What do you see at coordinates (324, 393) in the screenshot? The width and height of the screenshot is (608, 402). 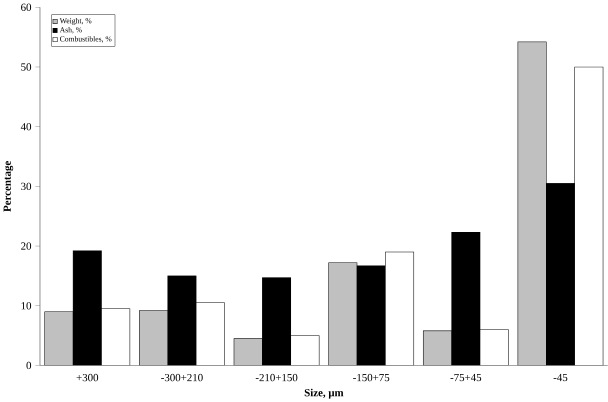 I see `x-axis-title: Size, μm` at bounding box center [324, 393].